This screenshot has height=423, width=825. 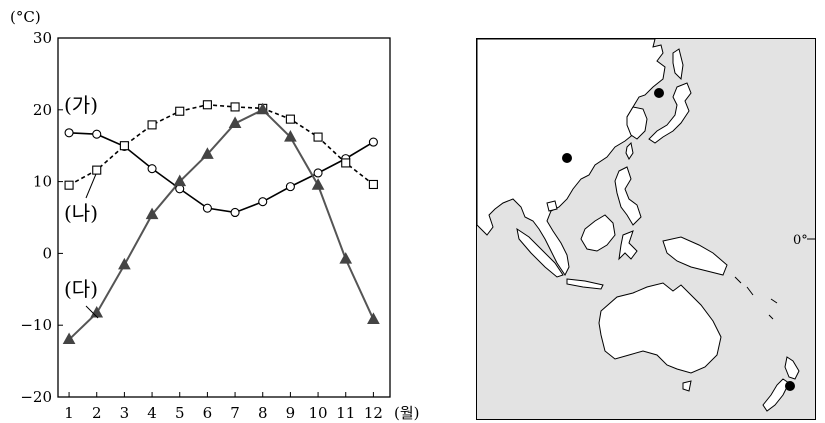 What do you see at coordinates (223, 407) in the screenshot?
I see `x-axis-ticks: 1 2 3 4 5 6 7 8 9 10 11 12` at bounding box center [223, 407].